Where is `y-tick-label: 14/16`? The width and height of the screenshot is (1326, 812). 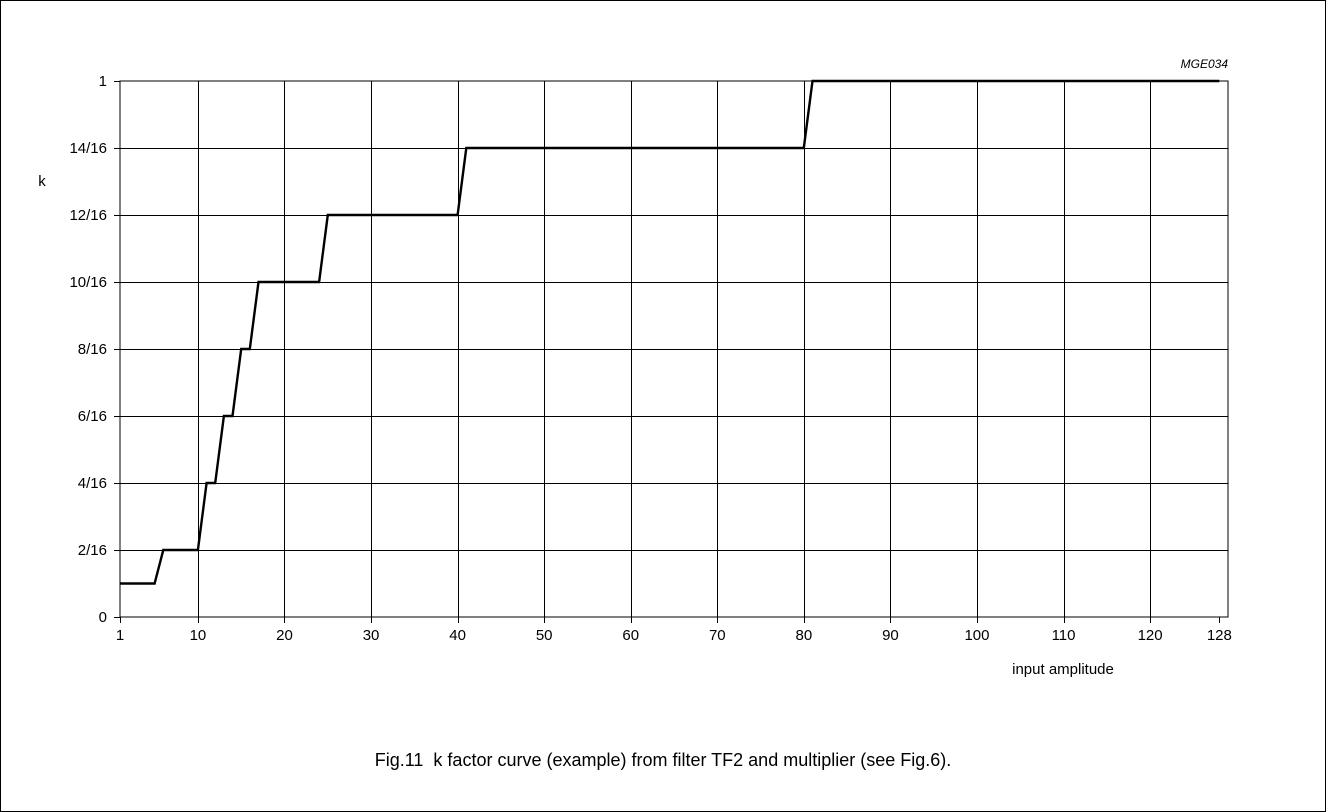 y-tick-label: 14/16 is located at coordinates (88, 148).